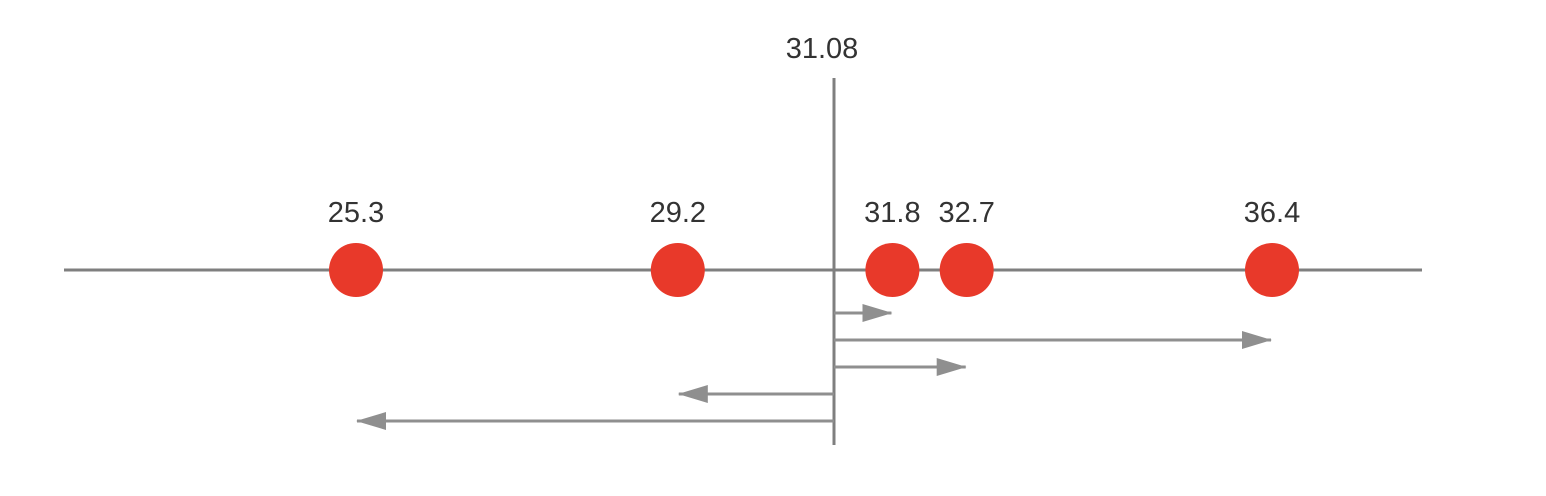 The width and height of the screenshot is (1546, 496). What do you see at coordinates (814, 247) in the screenshot?
I see `points-layer: 25.3 29.2 31.8 32.7 36.4` at bounding box center [814, 247].